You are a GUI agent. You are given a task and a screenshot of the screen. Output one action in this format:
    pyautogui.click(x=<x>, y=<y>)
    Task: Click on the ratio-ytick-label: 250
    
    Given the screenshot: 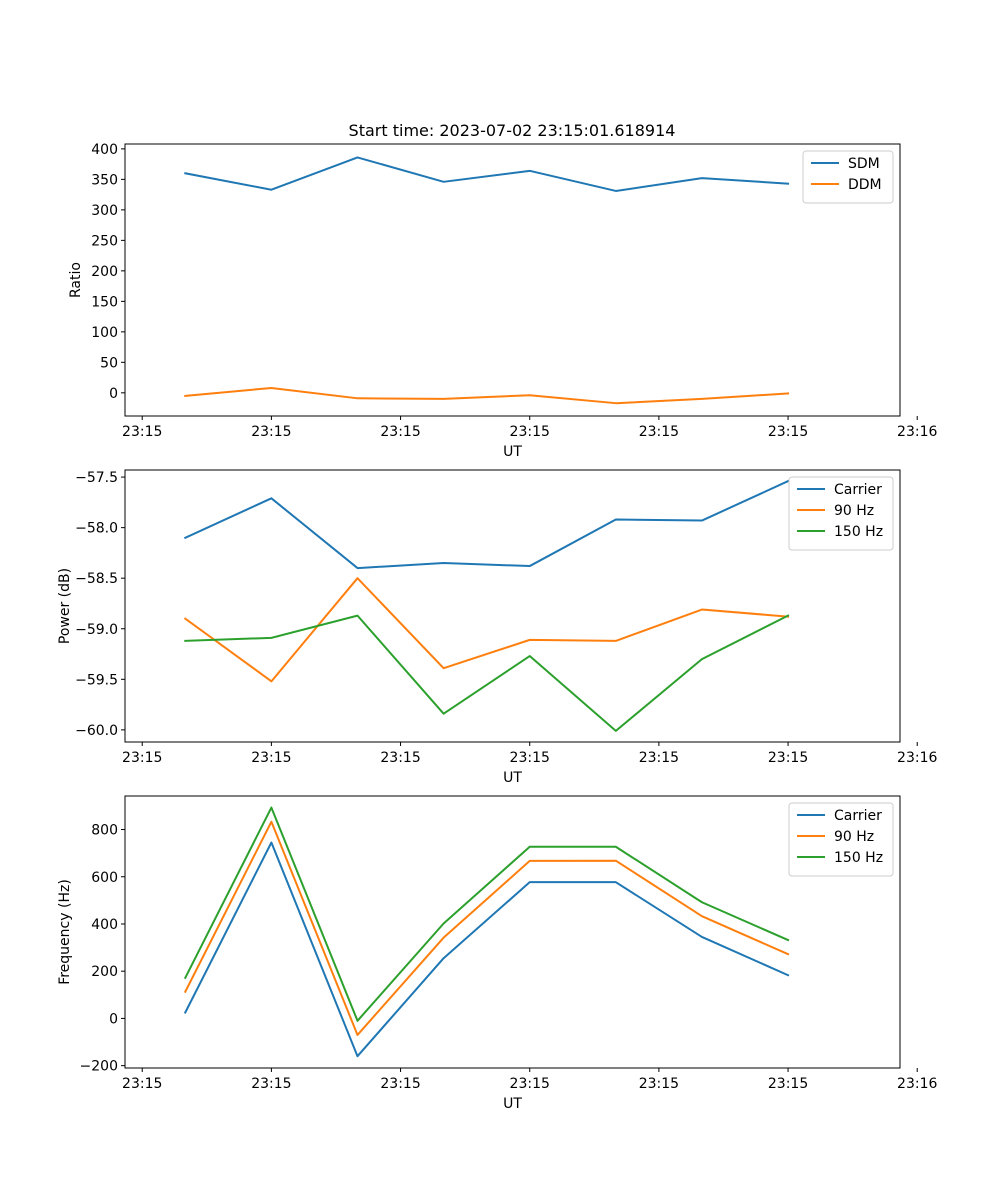 What is the action you would take?
    pyautogui.click(x=104, y=241)
    